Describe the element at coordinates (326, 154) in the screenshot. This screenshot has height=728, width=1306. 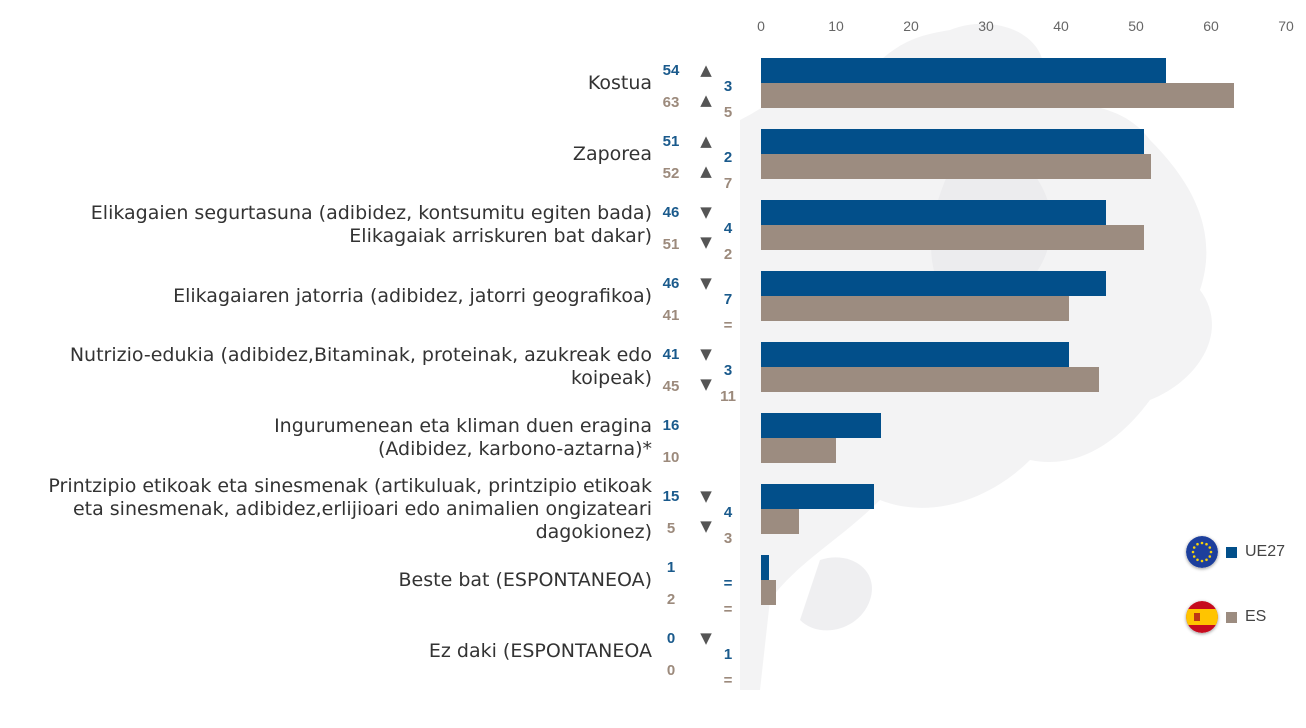
I see `category-label: Zaporea` at that location.